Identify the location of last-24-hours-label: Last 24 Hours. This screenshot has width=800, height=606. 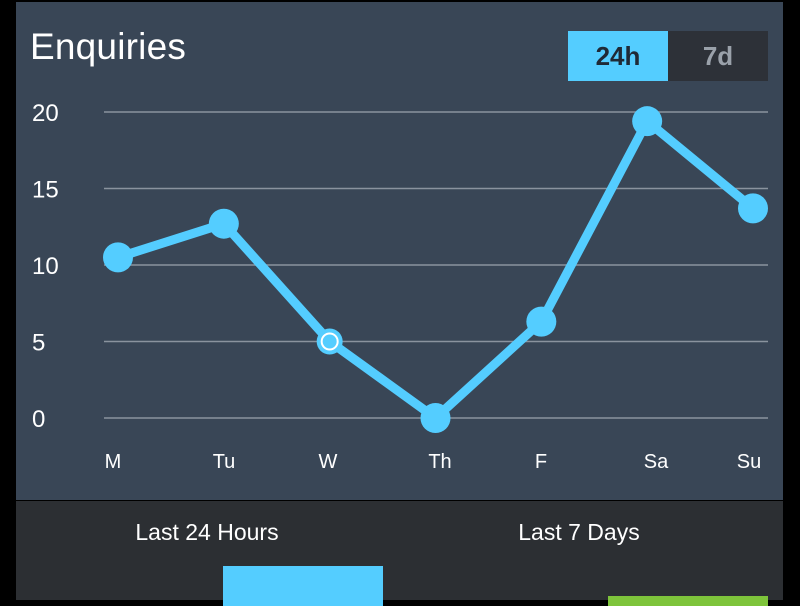
(207, 532).